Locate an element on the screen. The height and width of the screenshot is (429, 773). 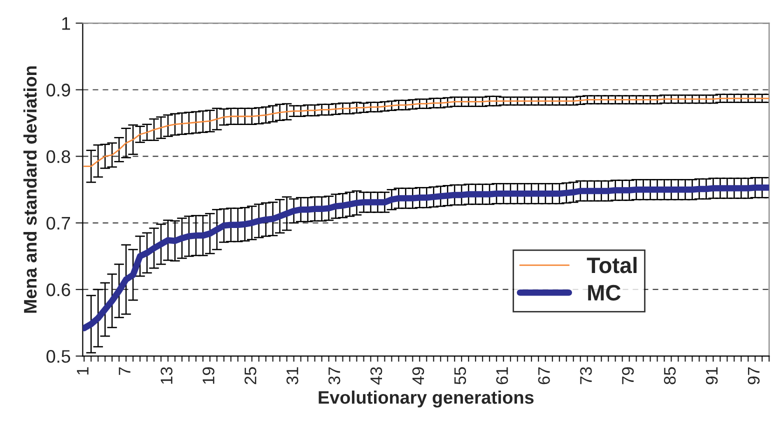
x-tick-label: 85 is located at coordinates (670, 375).